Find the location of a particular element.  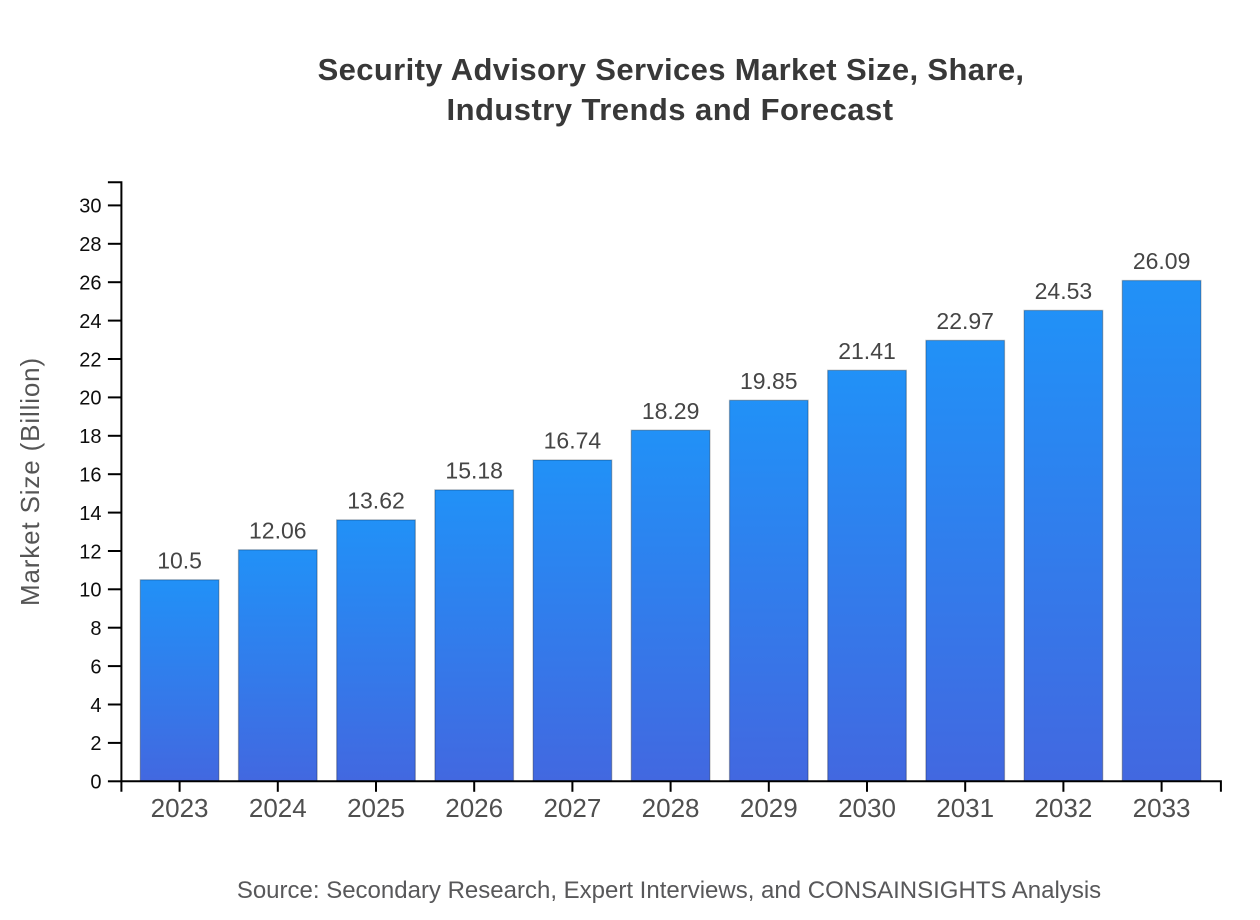

svg-text: 12.06 is located at coordinates (278, 531).